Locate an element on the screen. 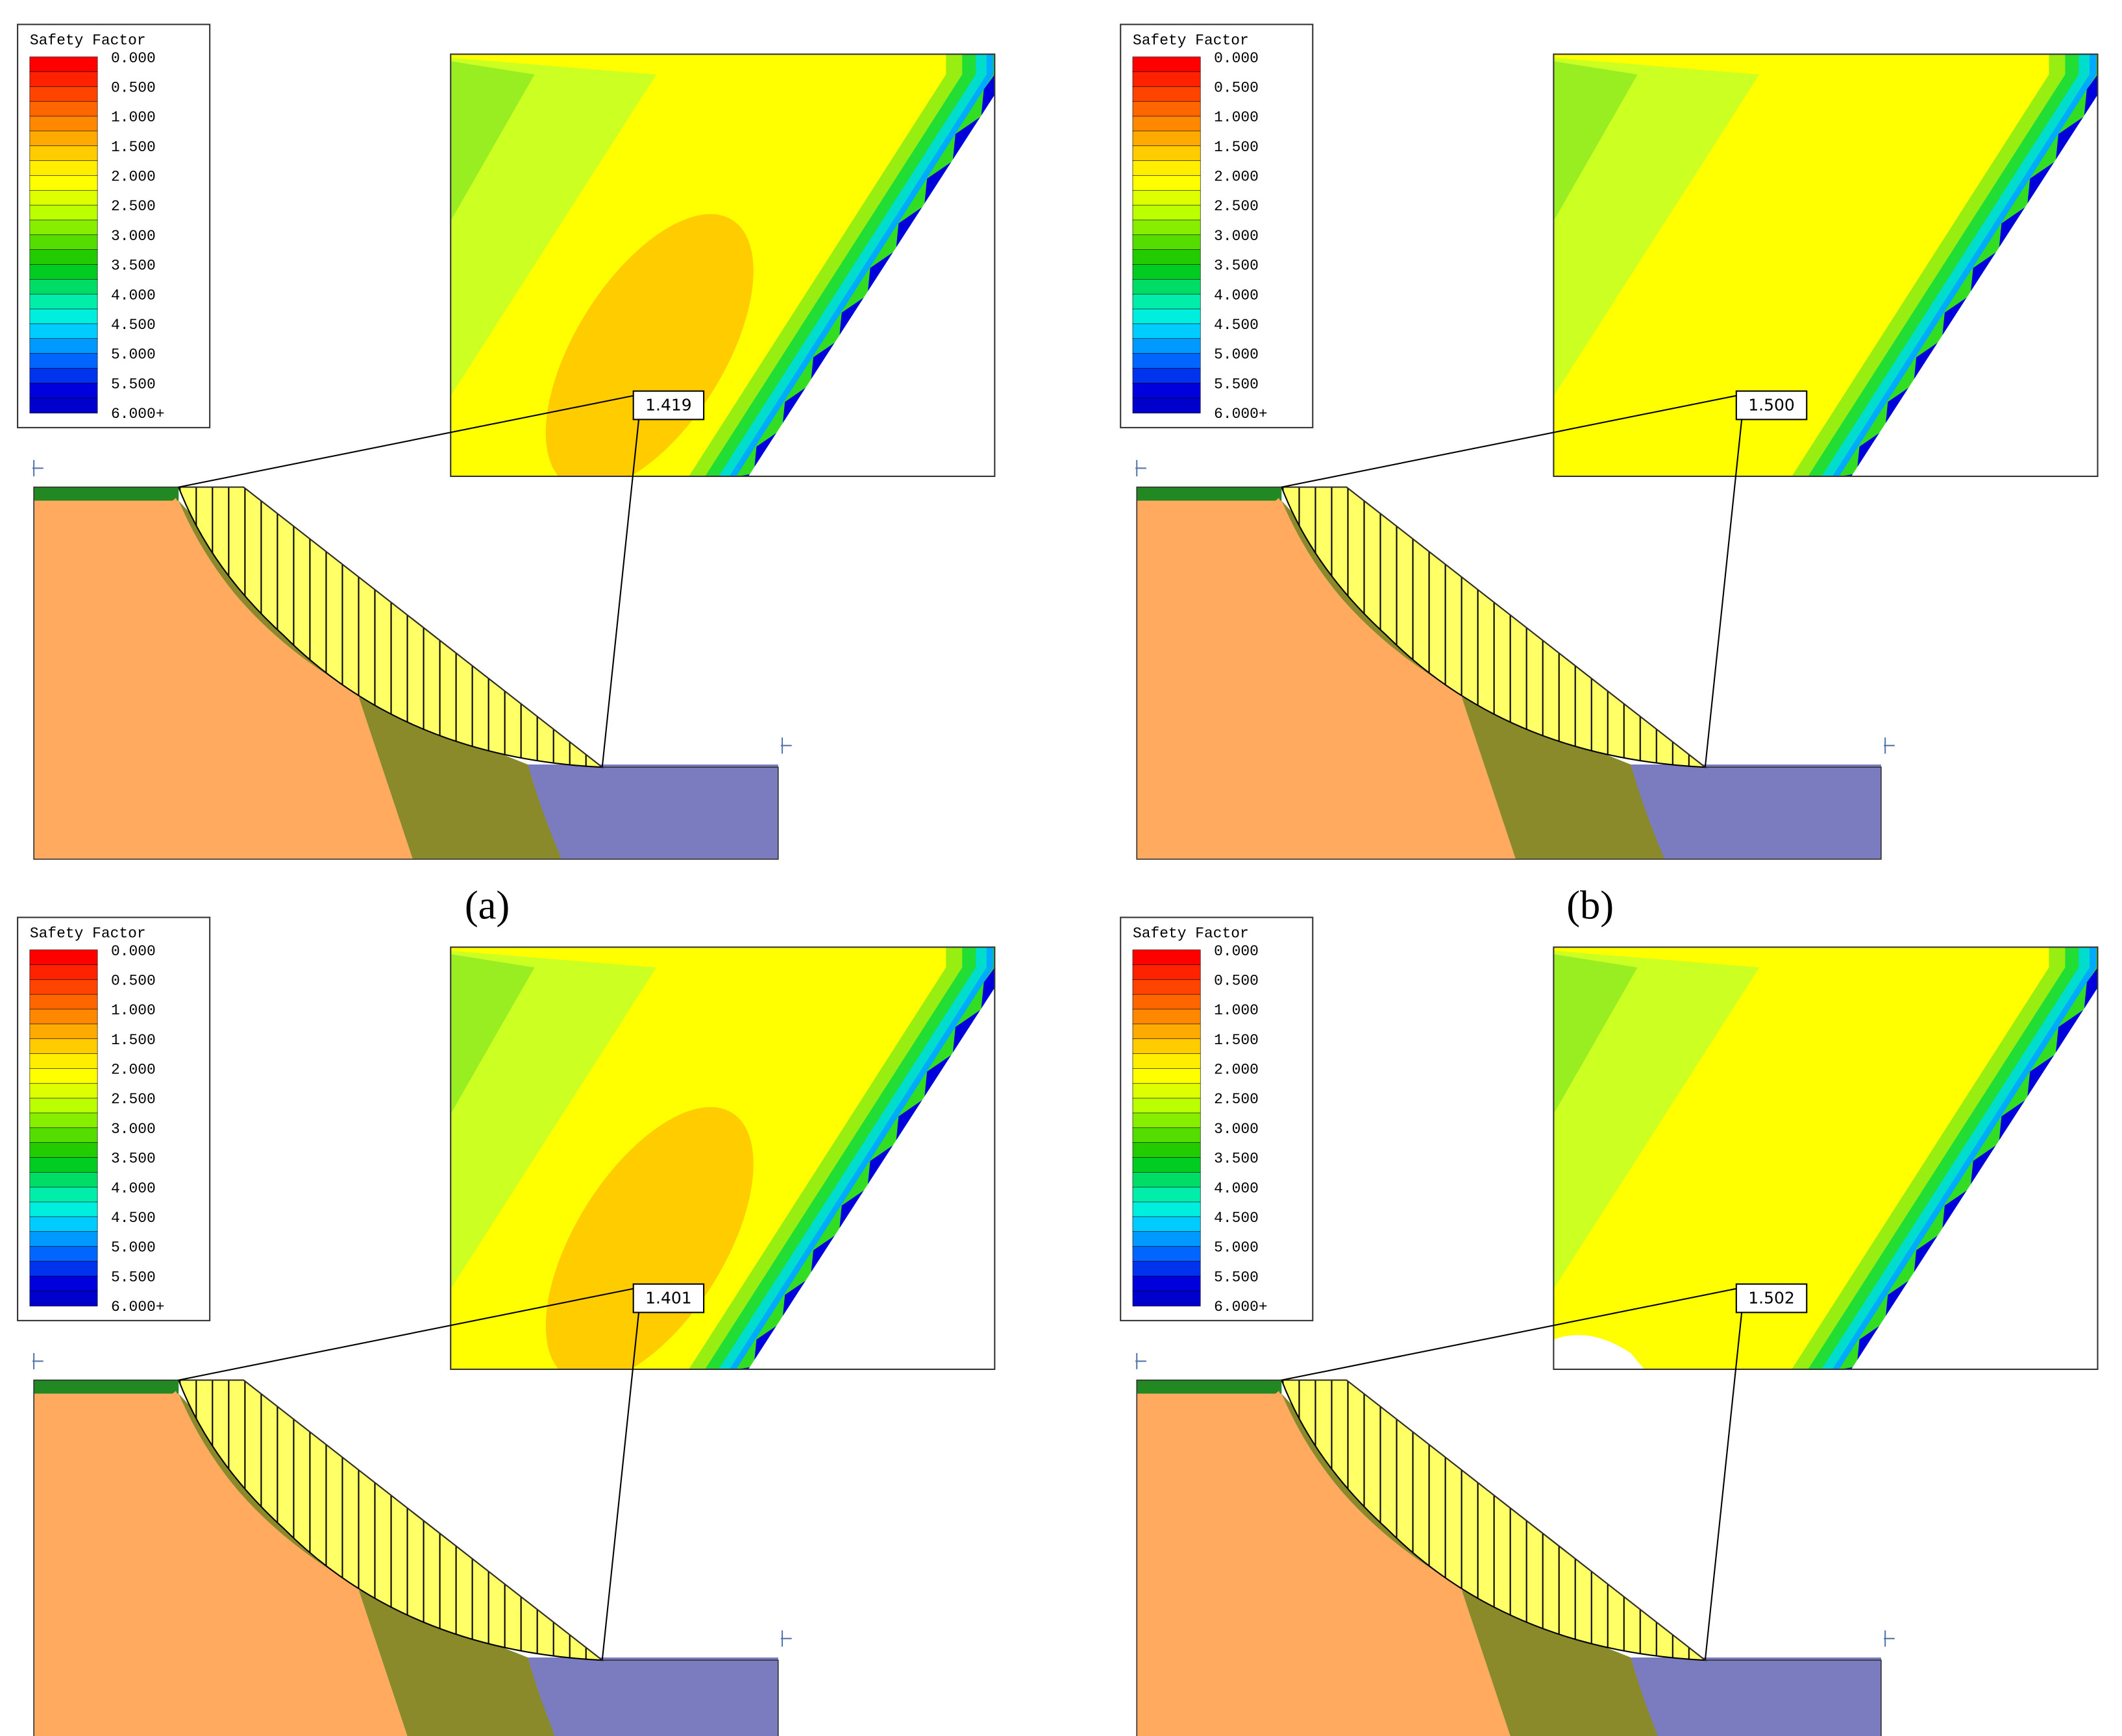 The height and width of the screenshot is (1736, 2122). legend-label: 1.500 is located at coordinates (133, 1040).